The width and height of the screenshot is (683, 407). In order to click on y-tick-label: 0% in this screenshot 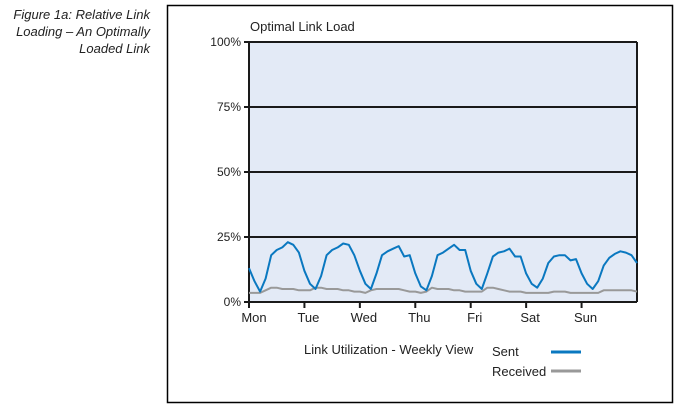, I will do `click(233, 302)`.